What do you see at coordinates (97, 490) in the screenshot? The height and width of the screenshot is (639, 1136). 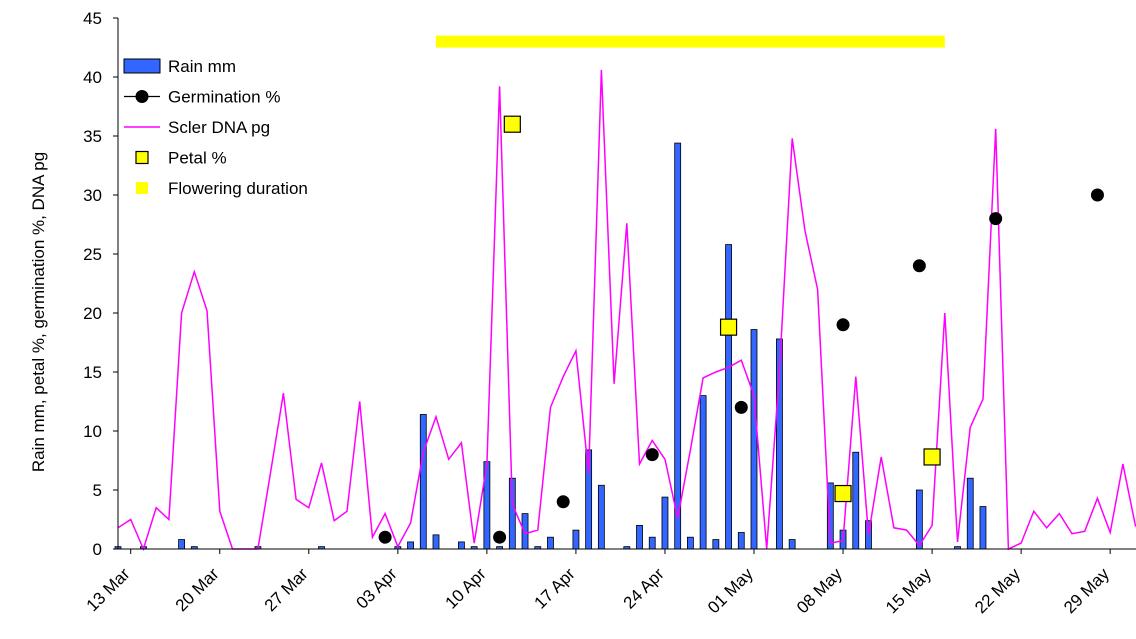 I see `y-tick-label: 5` at bounding box center [97, 490].